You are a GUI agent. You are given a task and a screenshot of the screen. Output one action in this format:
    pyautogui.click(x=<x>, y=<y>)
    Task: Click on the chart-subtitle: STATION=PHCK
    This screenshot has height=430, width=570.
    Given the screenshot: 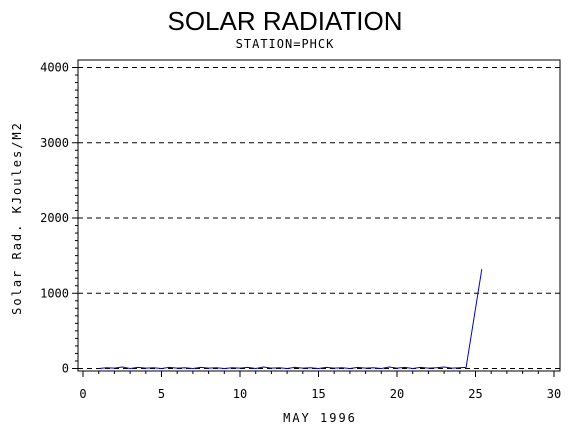 What is the action you would take?
    pyautogui.click(x=285, y=44)
    